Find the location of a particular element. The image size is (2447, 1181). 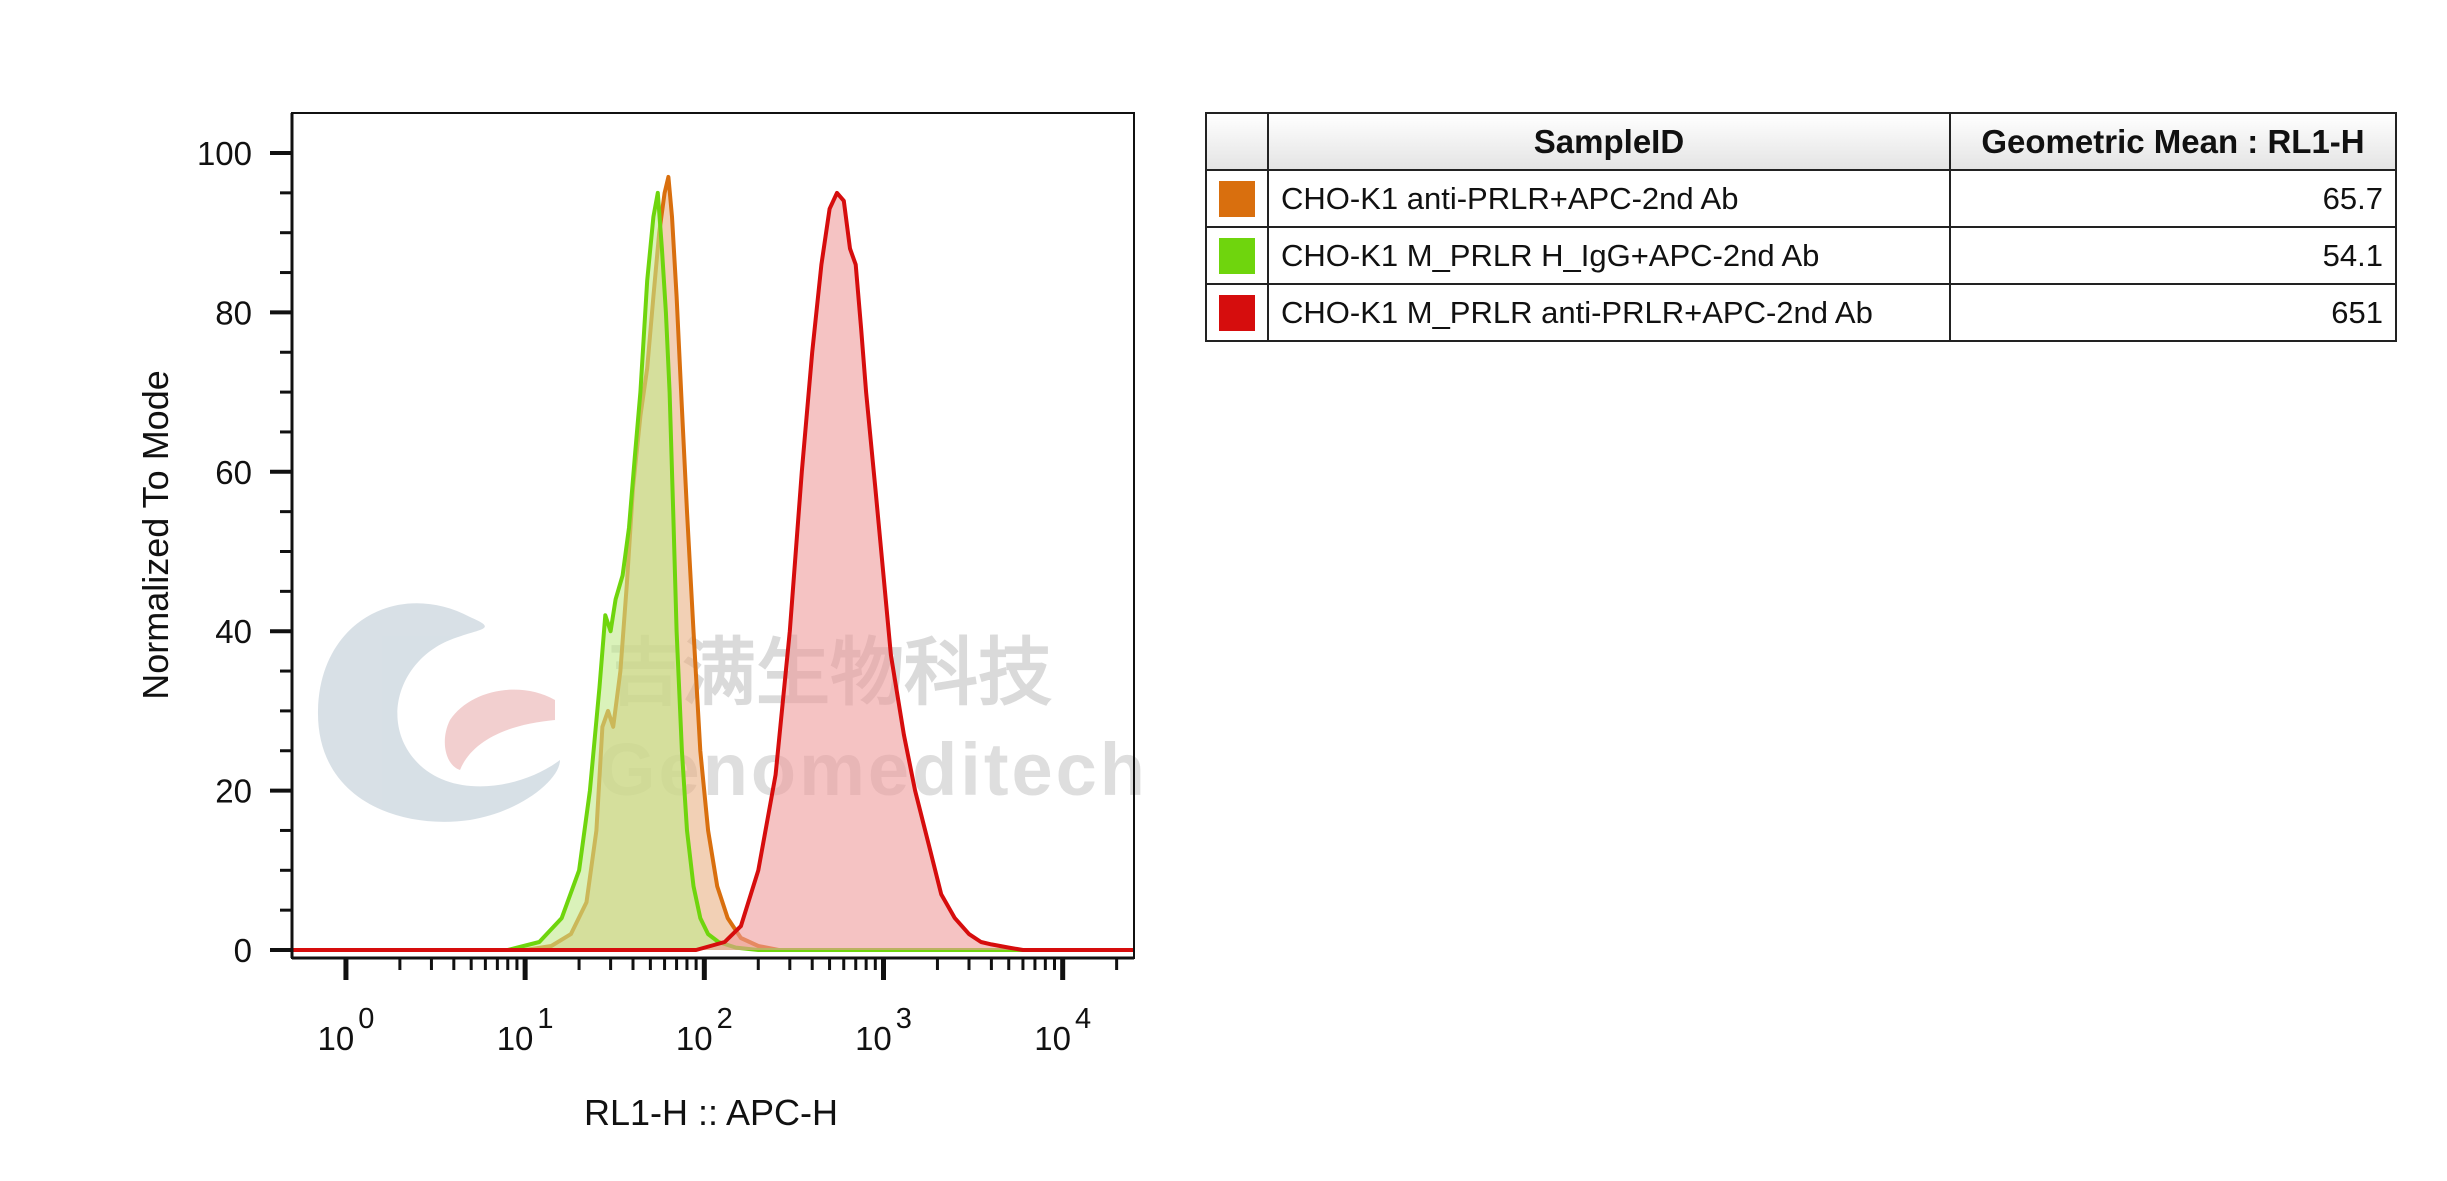

sample-id-cell: CHO-K1 M_PRLR anti-PRLR+APC-2nd Ab is located at coordinates (1609, 312).